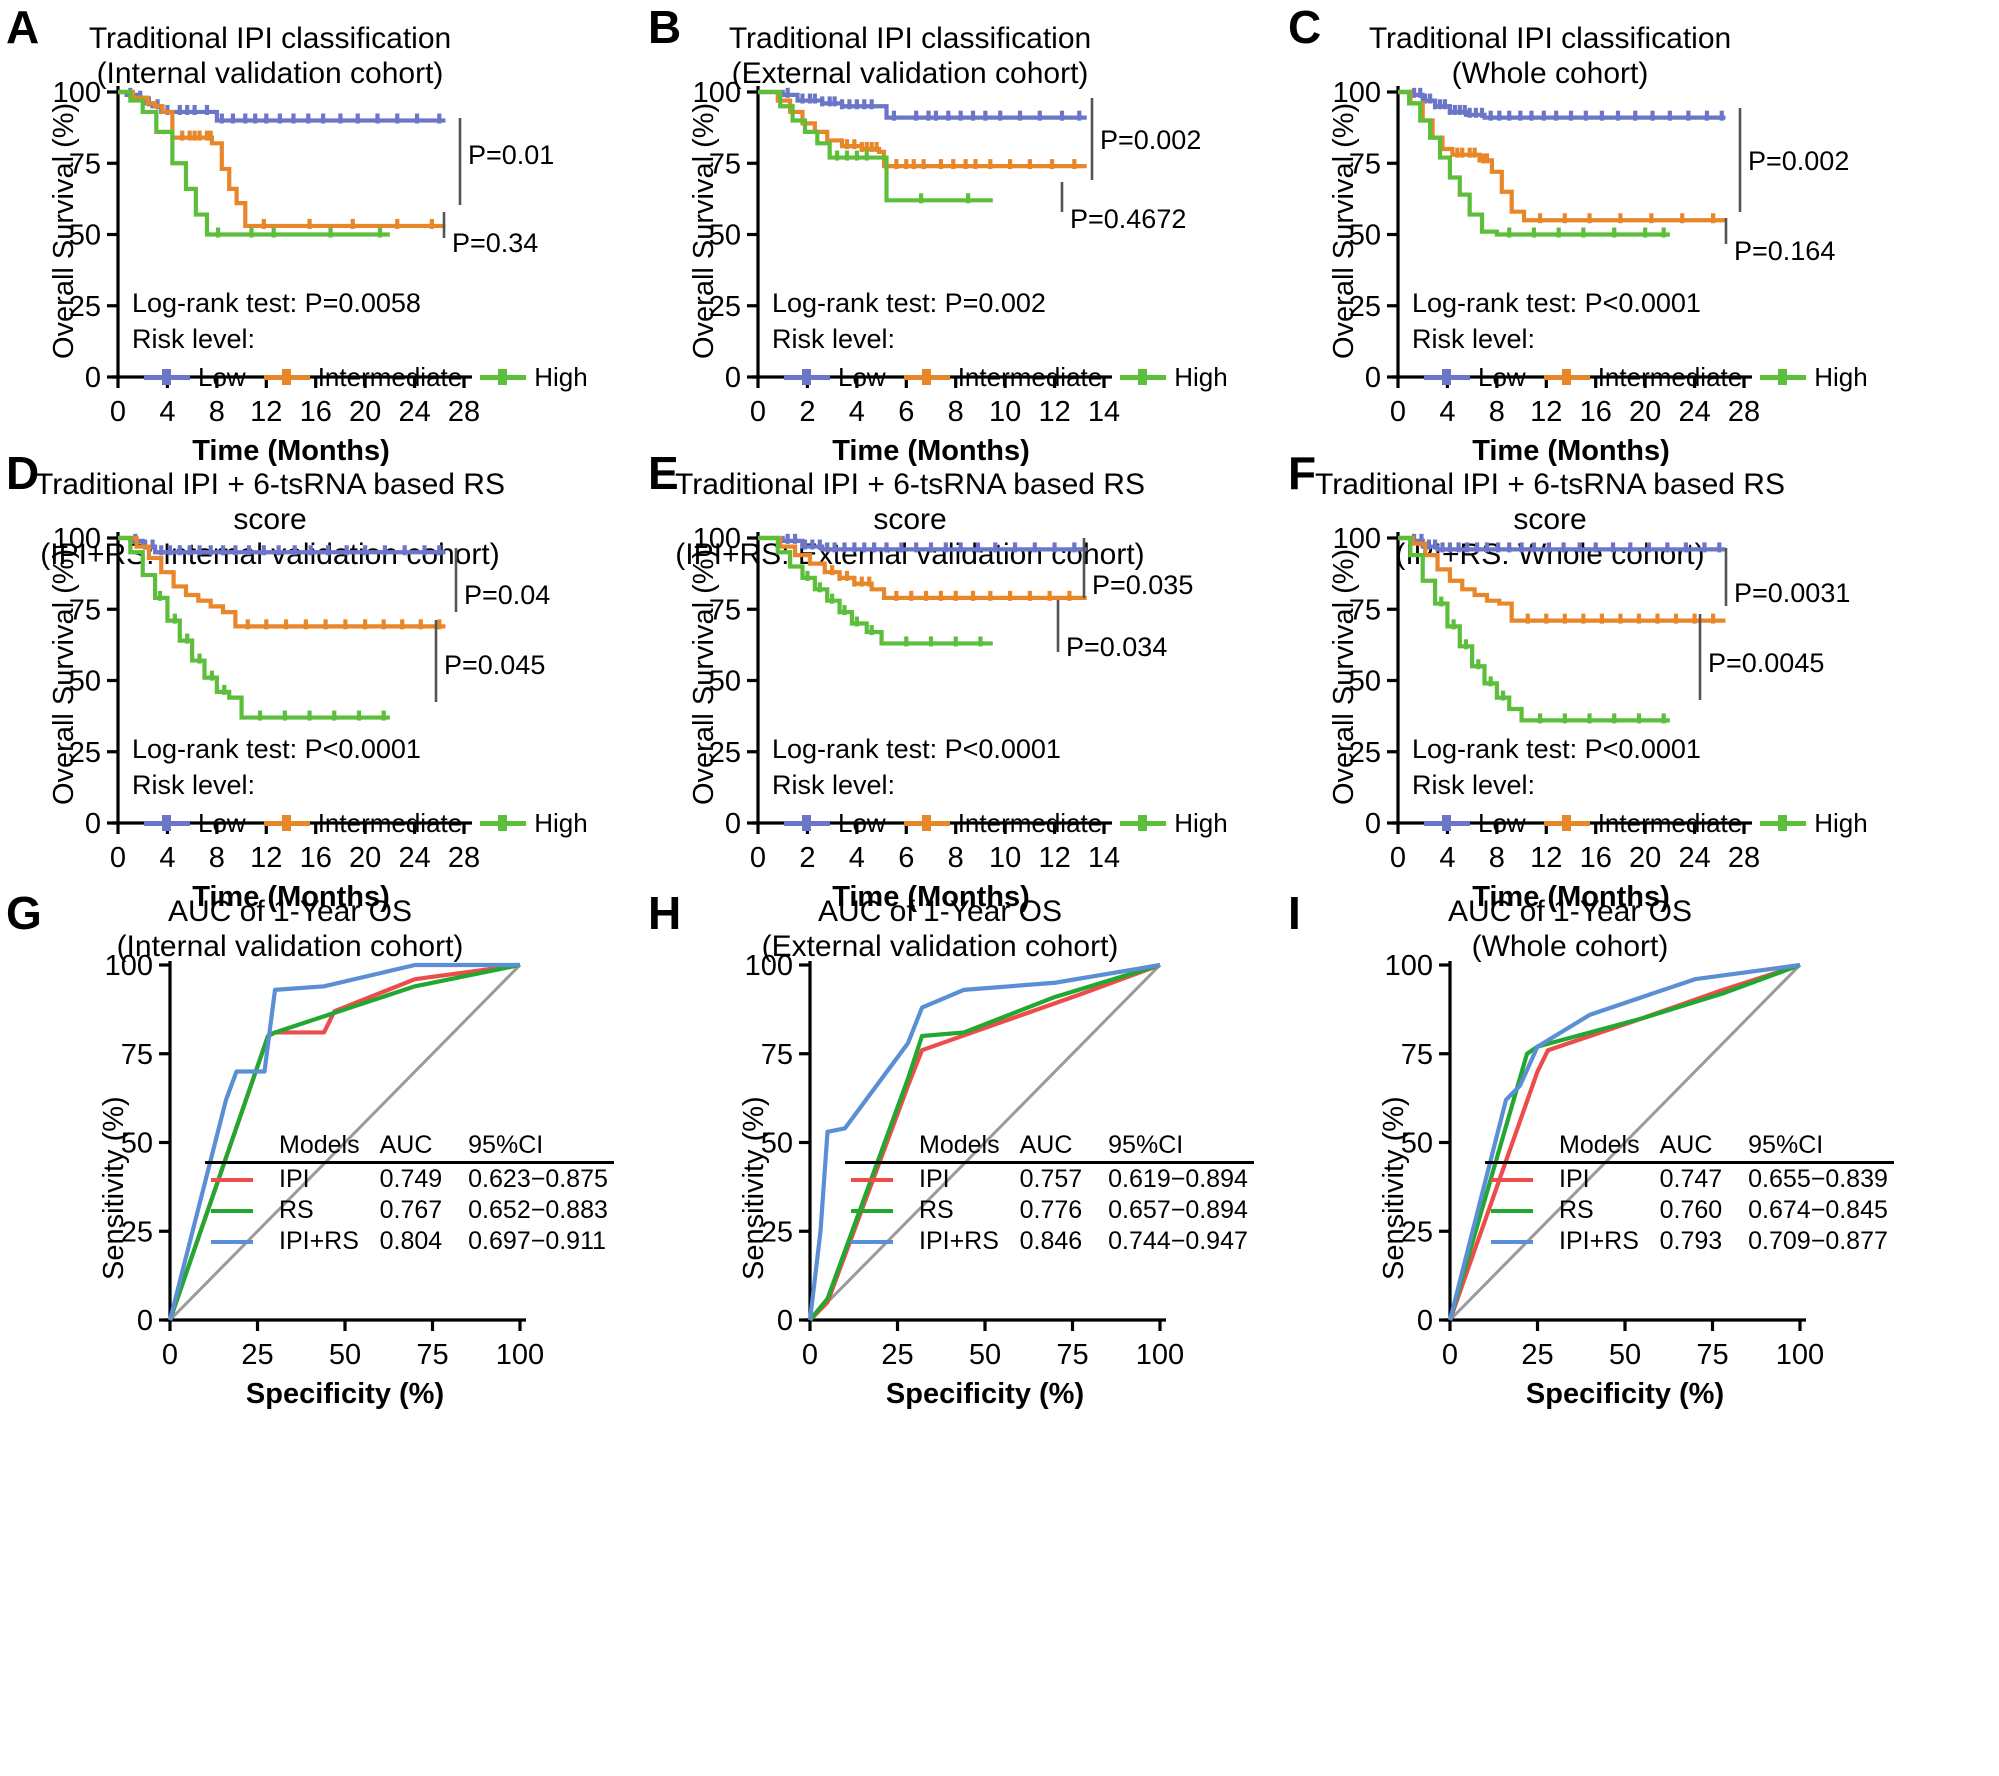  Describe the element at coordinates (1744, 412) in the screenshot. I see `x-tick-label: 28` at that location.